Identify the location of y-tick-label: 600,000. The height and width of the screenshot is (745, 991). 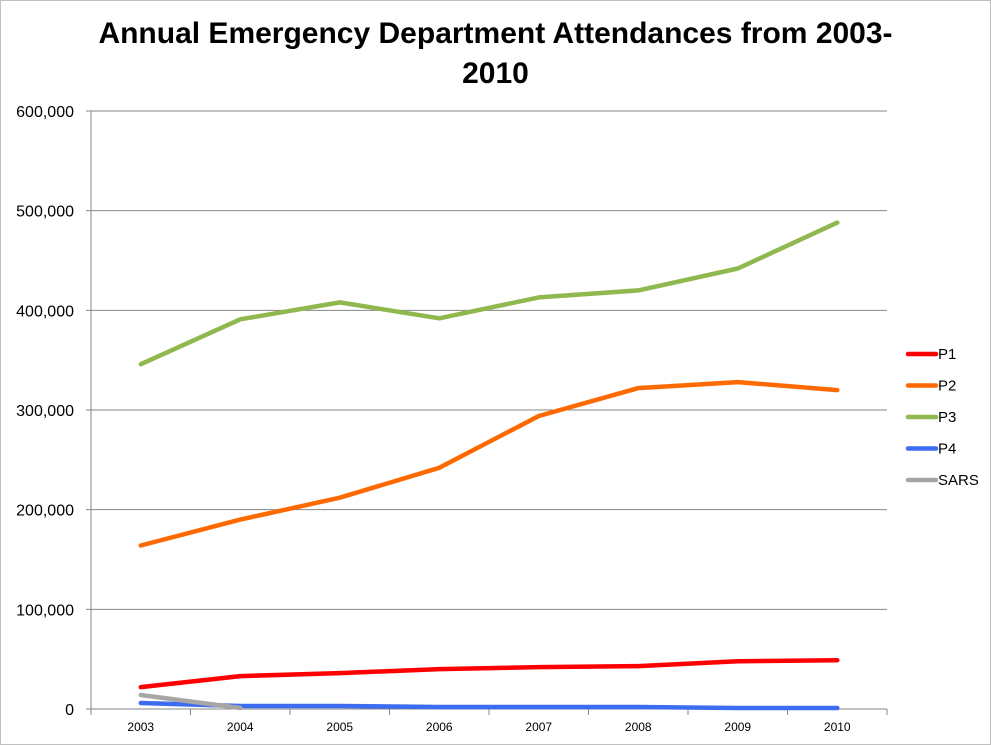
(45, 112).